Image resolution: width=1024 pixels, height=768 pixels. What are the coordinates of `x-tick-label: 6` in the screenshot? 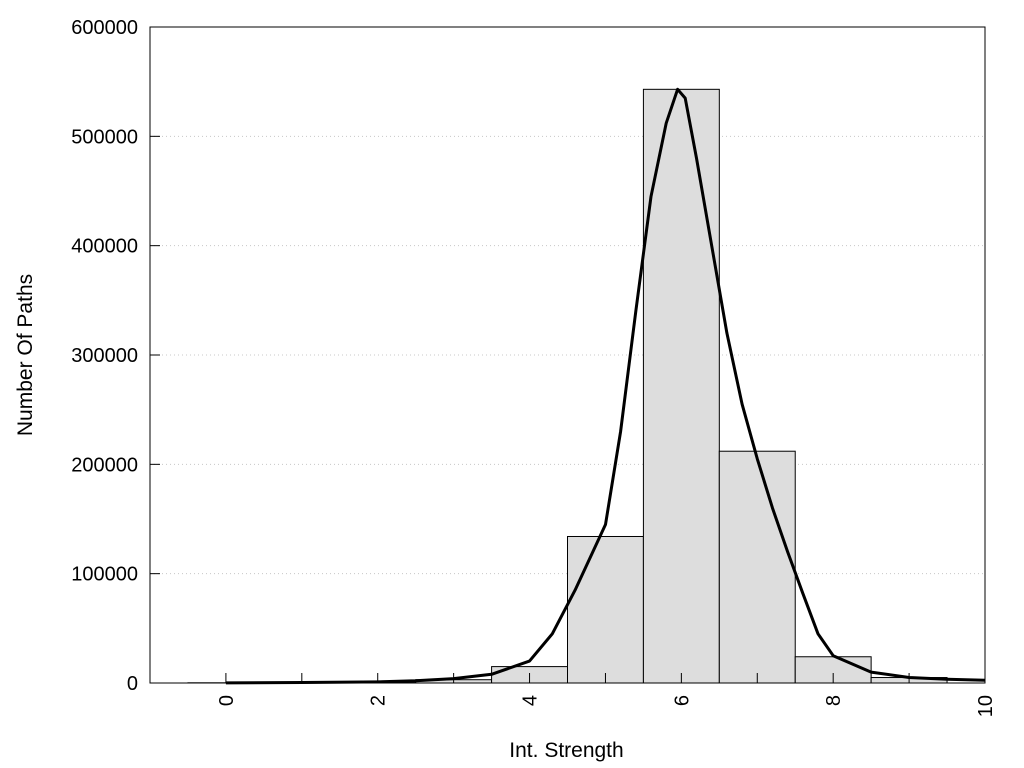 It's located at (682, 700).